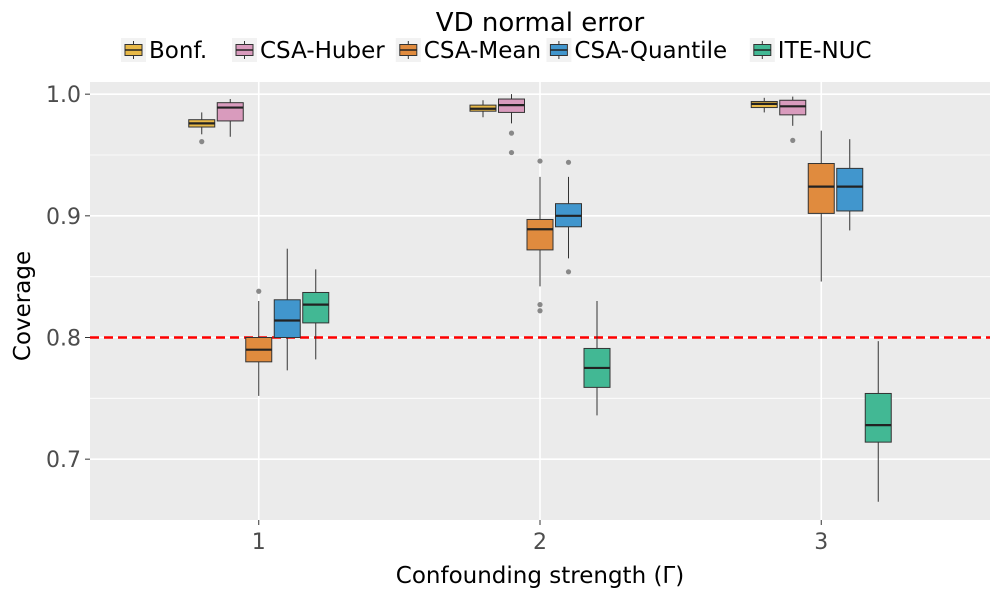  Describe the element at coordinates (483, 121) in the screenshot. I see `series-bonf-` at that location.